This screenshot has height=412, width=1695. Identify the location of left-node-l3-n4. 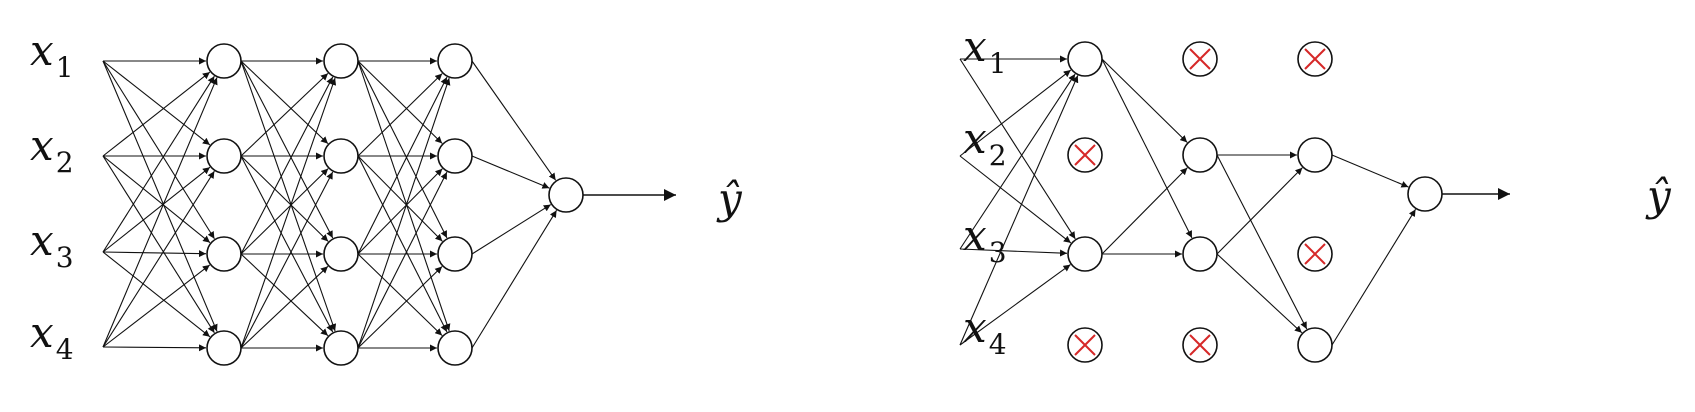
(455, 348).